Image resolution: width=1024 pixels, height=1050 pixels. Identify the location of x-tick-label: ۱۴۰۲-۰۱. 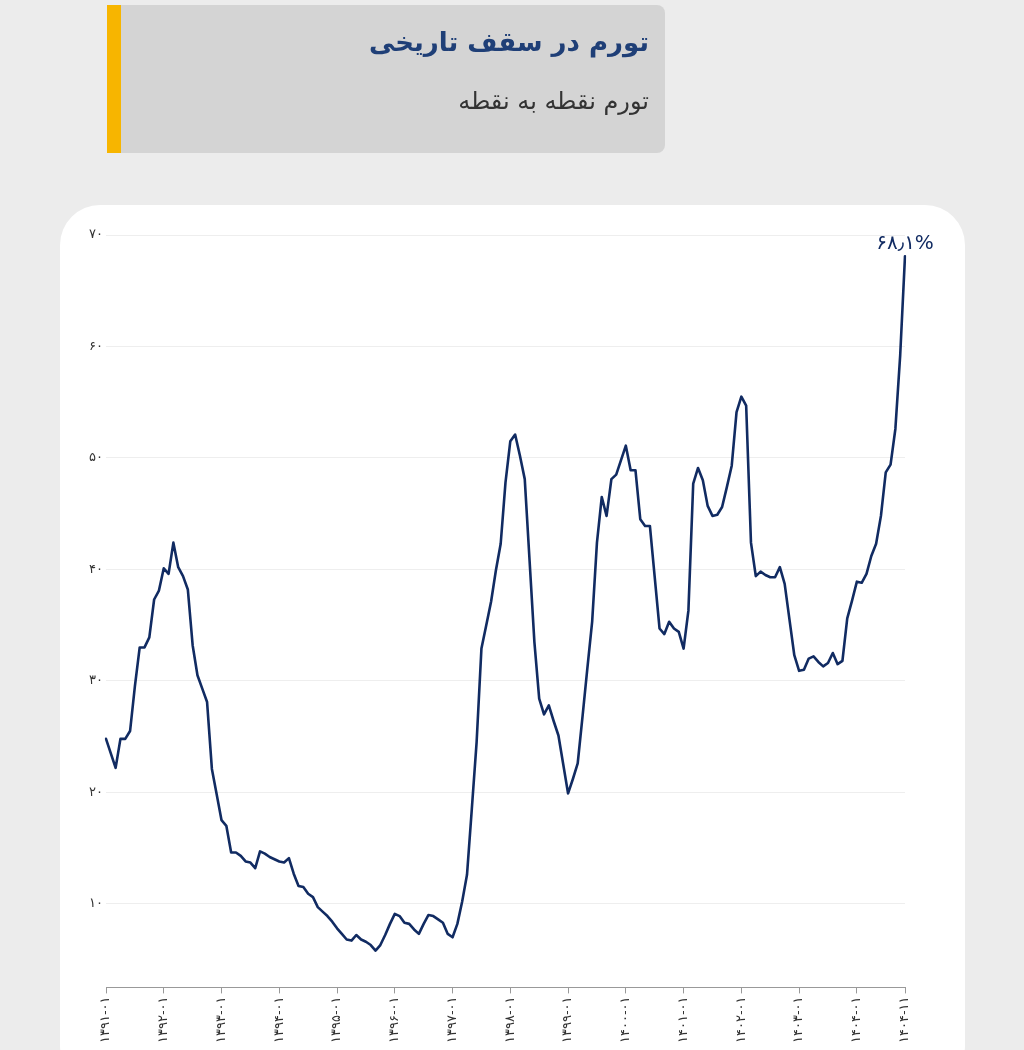
(740, 1020).